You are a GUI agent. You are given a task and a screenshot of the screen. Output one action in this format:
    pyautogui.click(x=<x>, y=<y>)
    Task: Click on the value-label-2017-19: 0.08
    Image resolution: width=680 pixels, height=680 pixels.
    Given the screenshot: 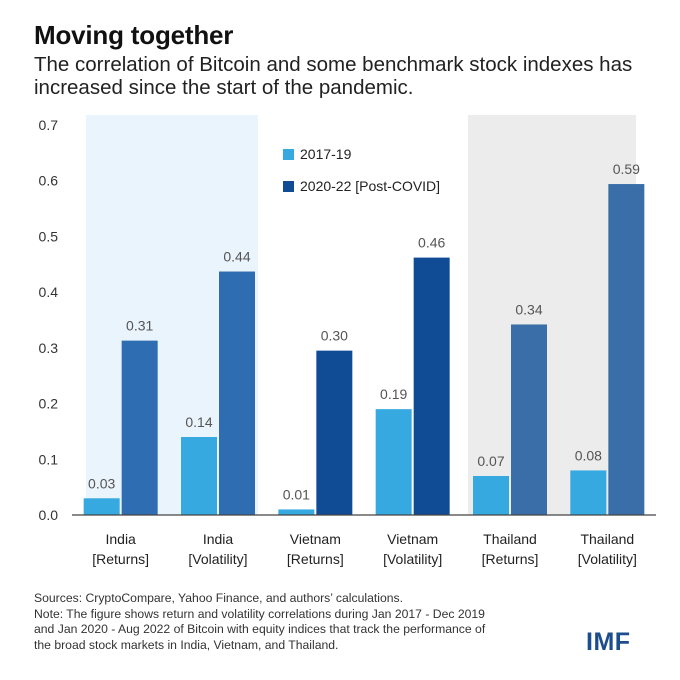 What is the action you would take?
    pyautogui.click(x=588, y=455)
    